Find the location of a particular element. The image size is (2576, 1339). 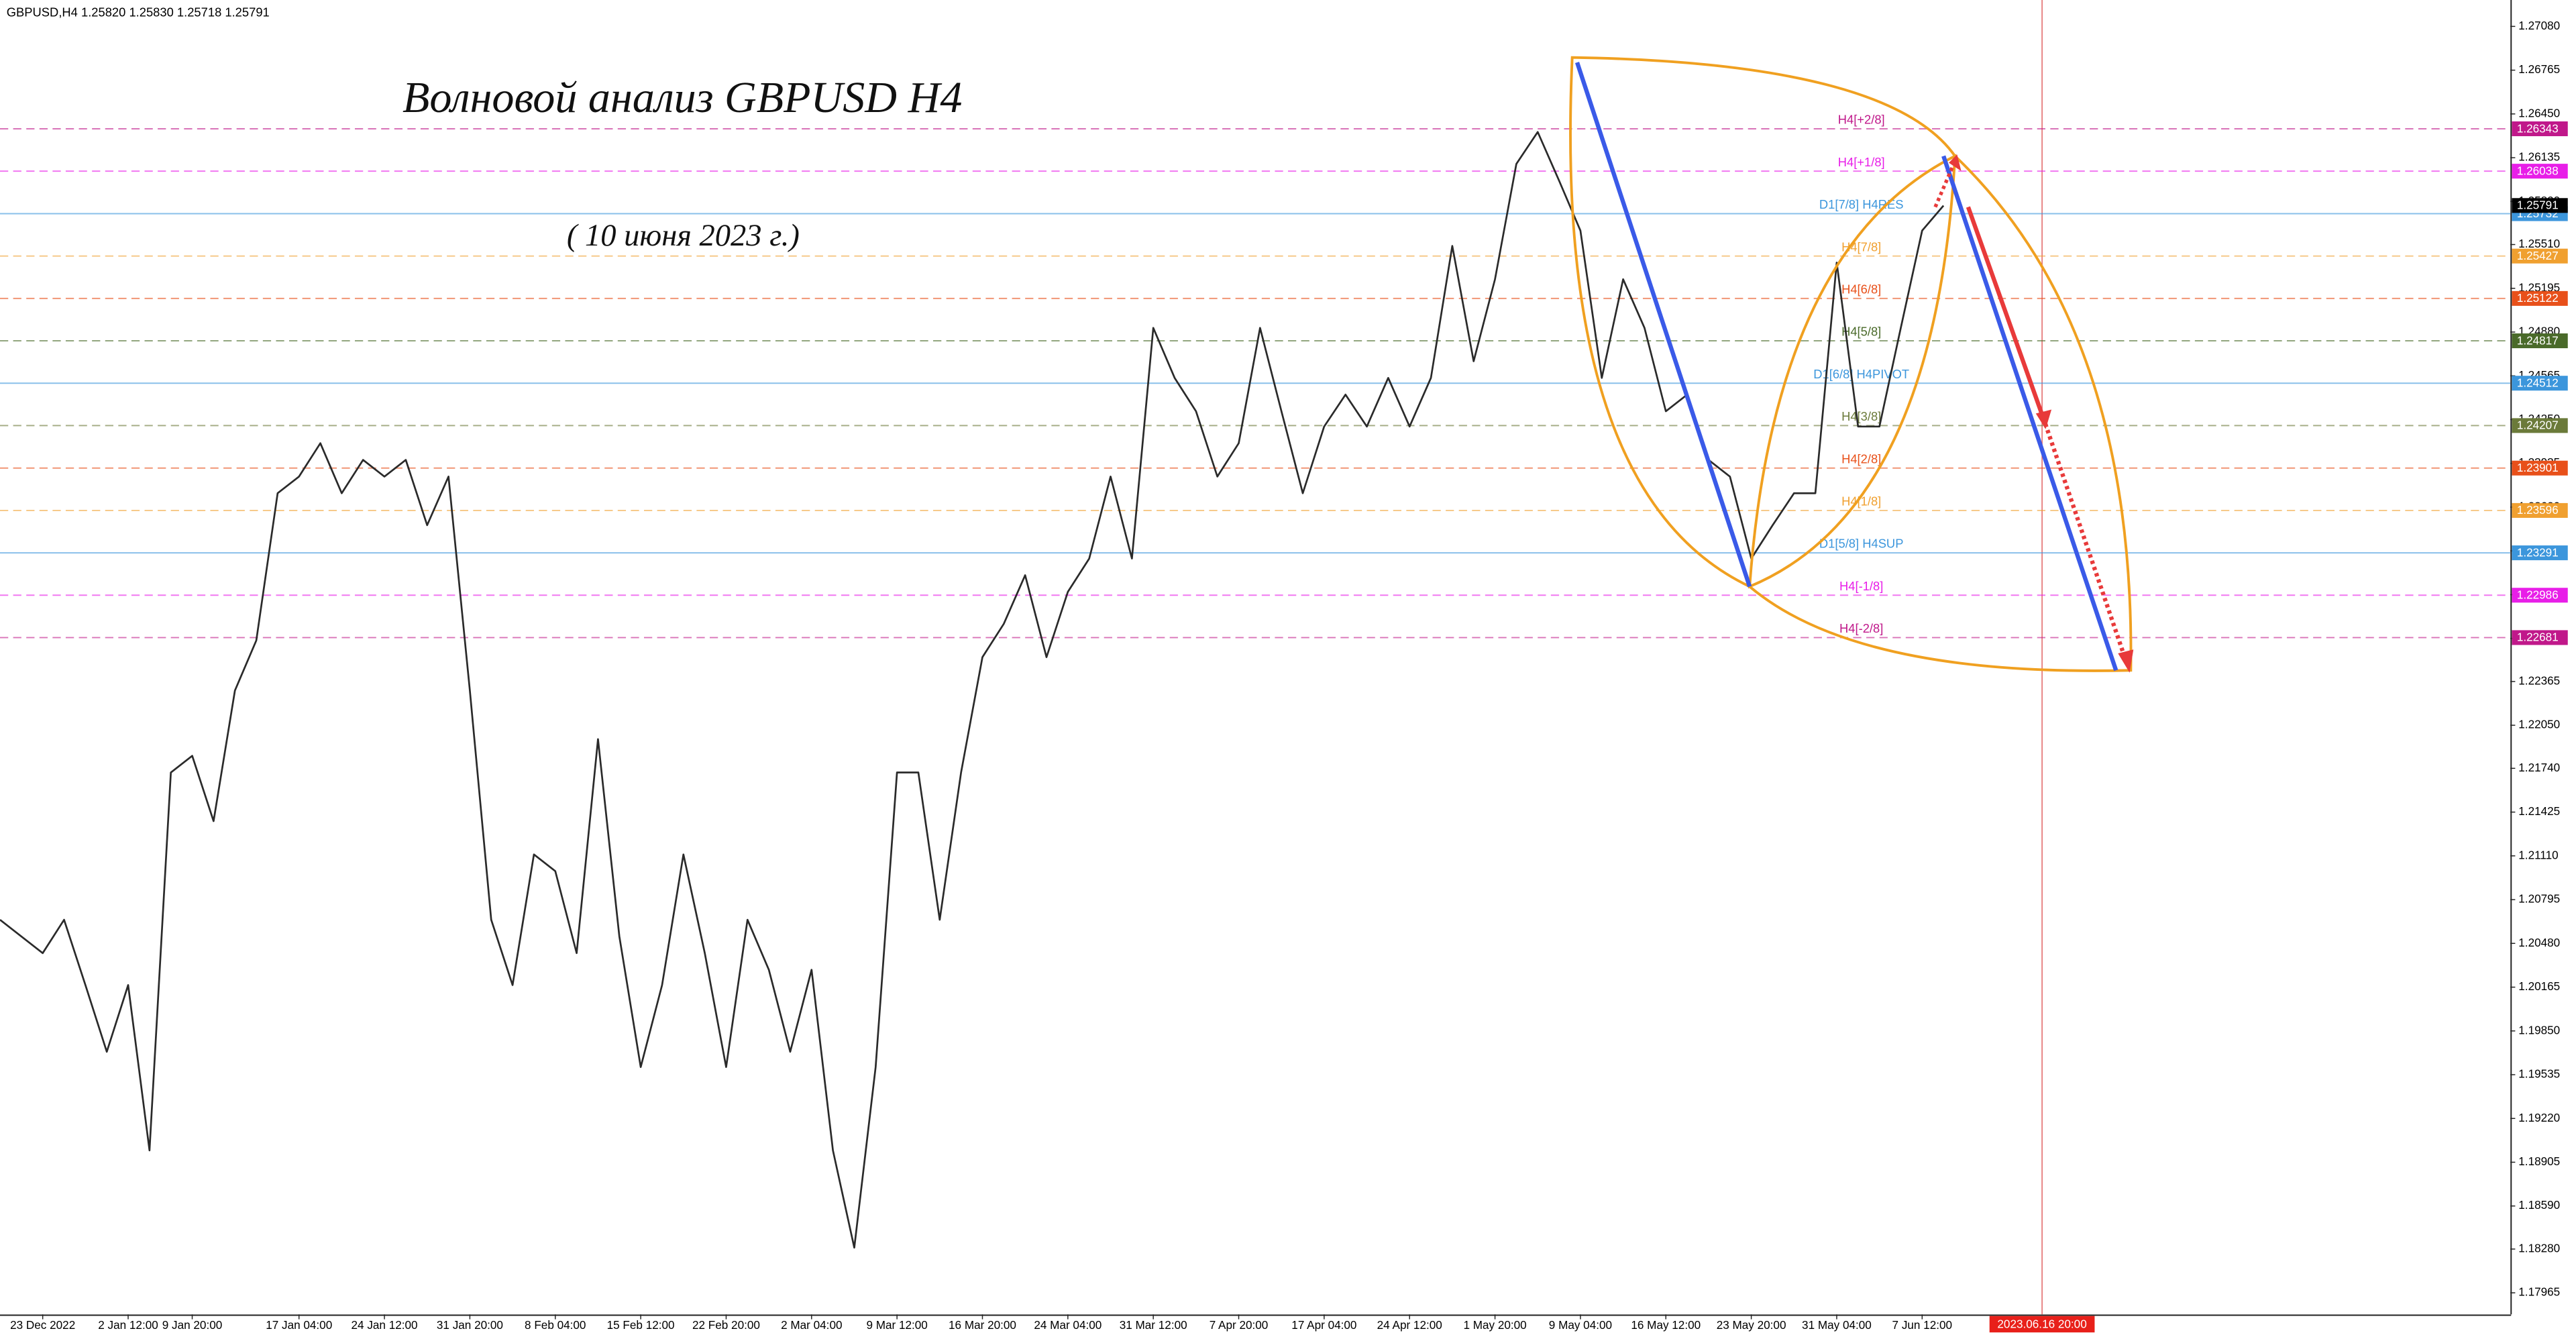

x-tick-label: 31 May 04:00 is located at coordinates (1837, 1325).